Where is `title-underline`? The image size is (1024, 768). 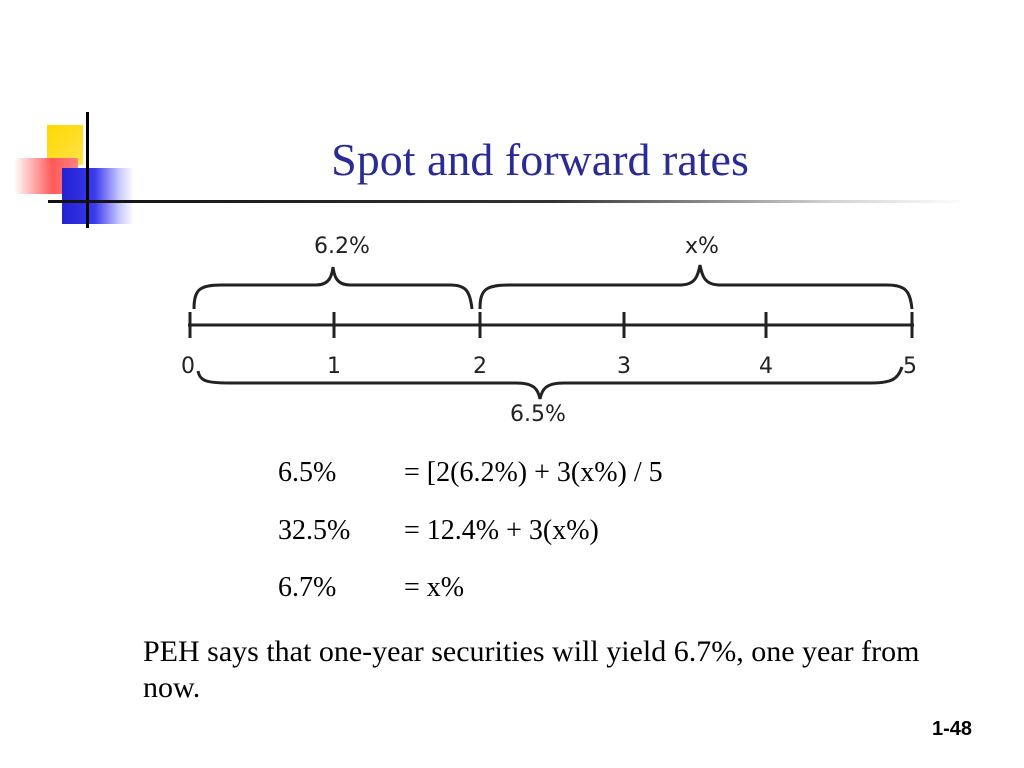 title-underline is located at coordinates (508, 201).